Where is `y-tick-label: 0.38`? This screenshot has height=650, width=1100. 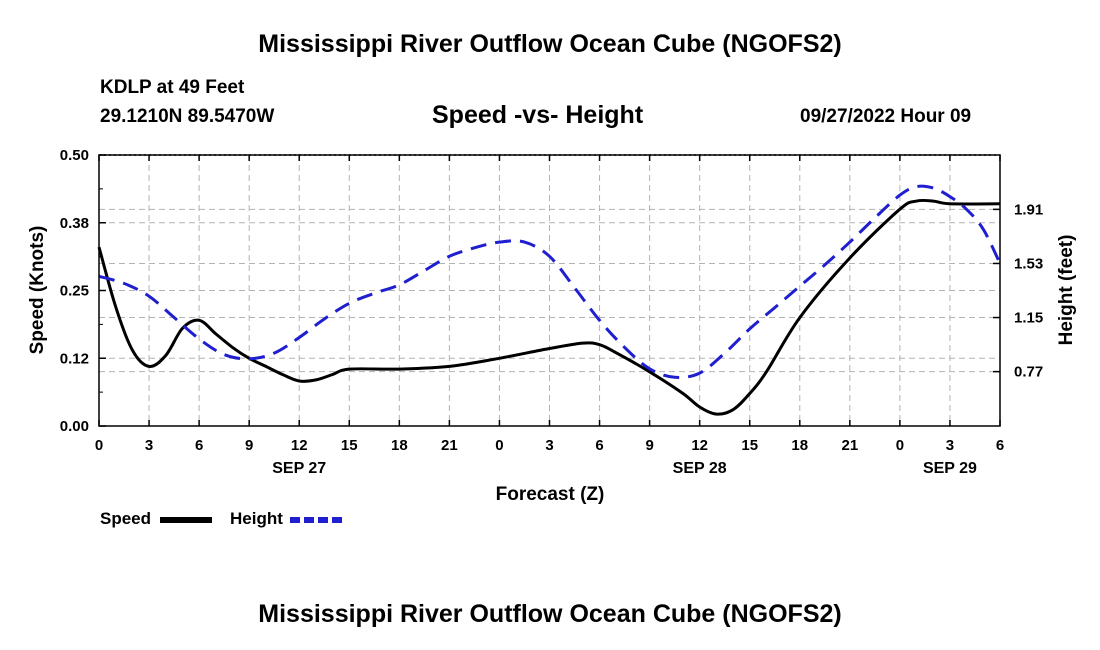
y-tick-label: 0.38 is located at coordinates (74, 223).